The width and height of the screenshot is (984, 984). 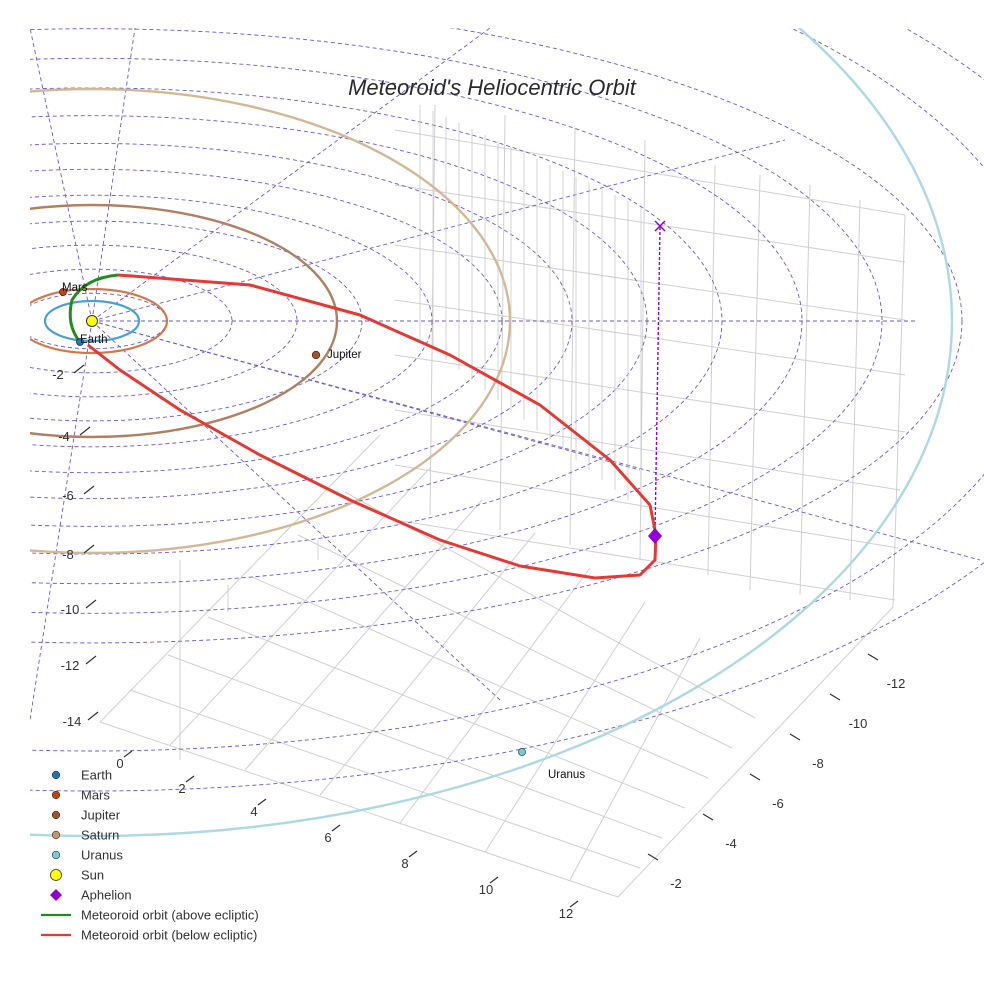 What do you see at coordinates (92, 875) in the screenshot?
I see `legend-label: Sun` at bounding box center [92, 875].